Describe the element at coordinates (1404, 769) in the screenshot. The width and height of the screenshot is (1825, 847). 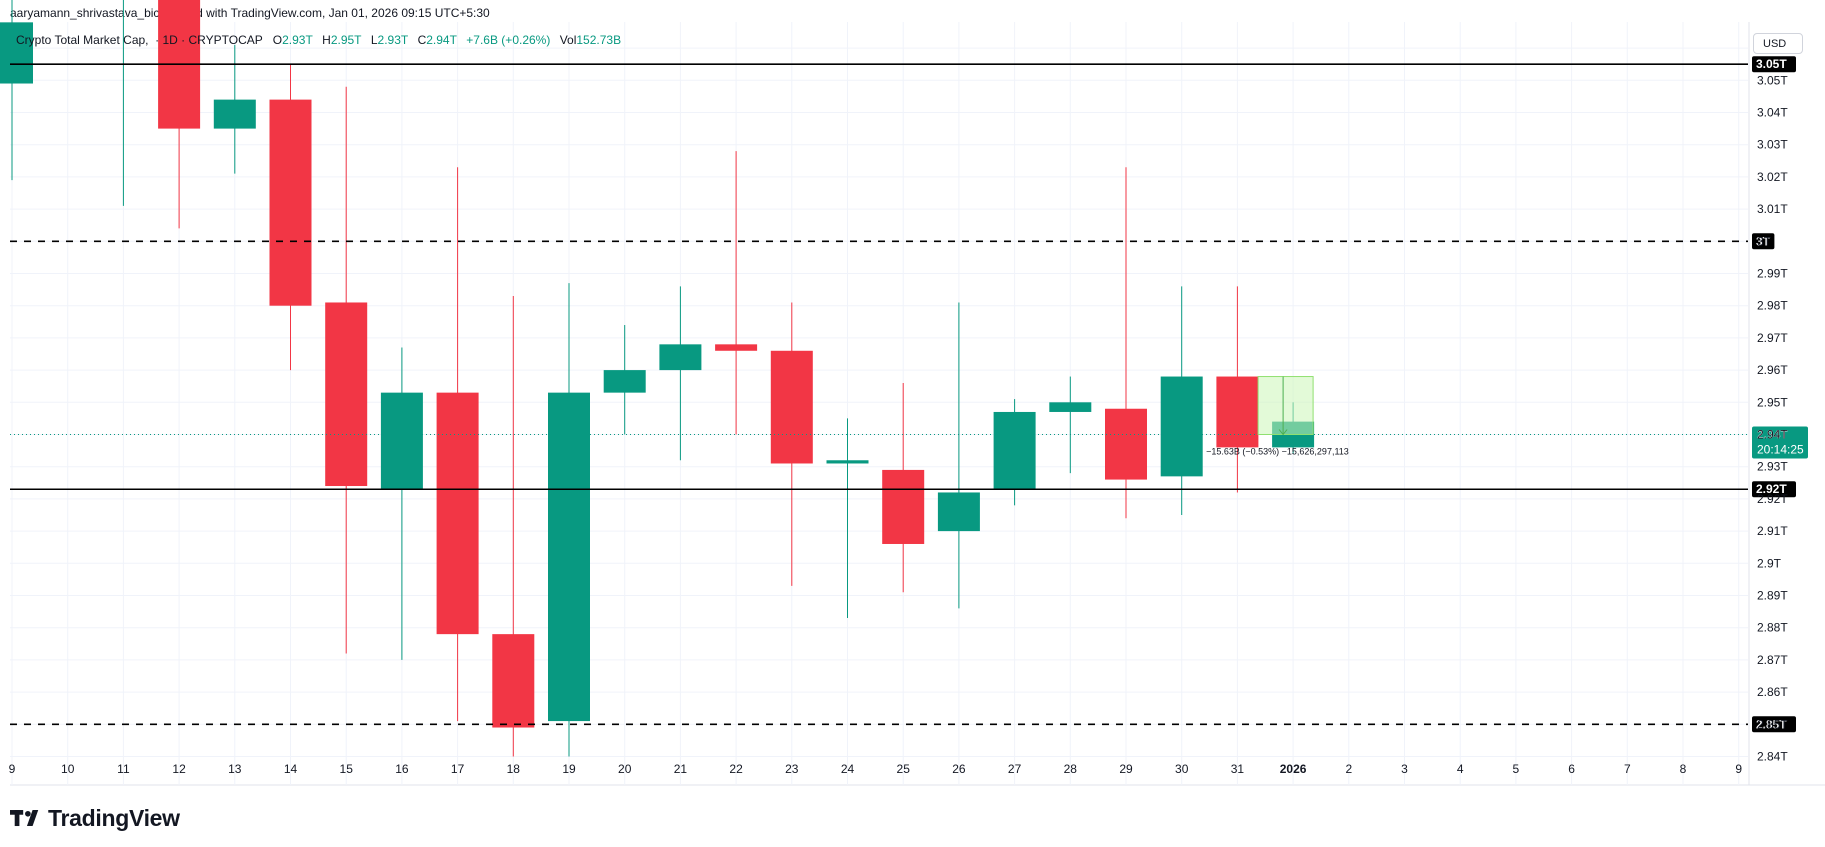
I see `time-tick-label: 3` at that location.